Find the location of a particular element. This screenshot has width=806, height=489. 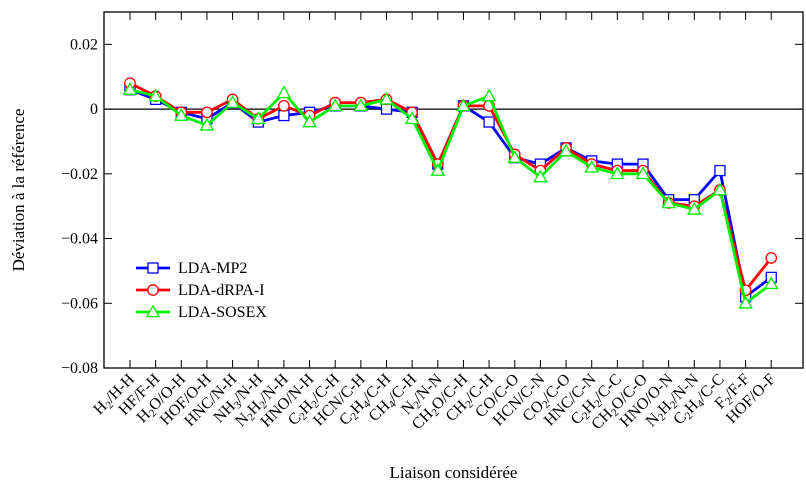

legend-label: LDA-dRPA-I is located at coordinates (221, 290).